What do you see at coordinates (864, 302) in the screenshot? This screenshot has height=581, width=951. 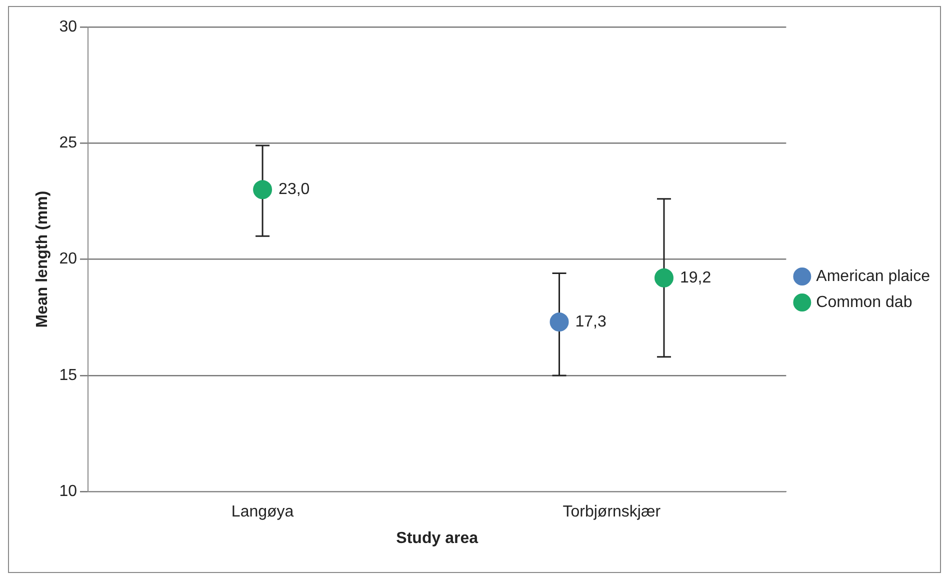 I see `legend-label: Common dab` at bounding box center [864, 302].